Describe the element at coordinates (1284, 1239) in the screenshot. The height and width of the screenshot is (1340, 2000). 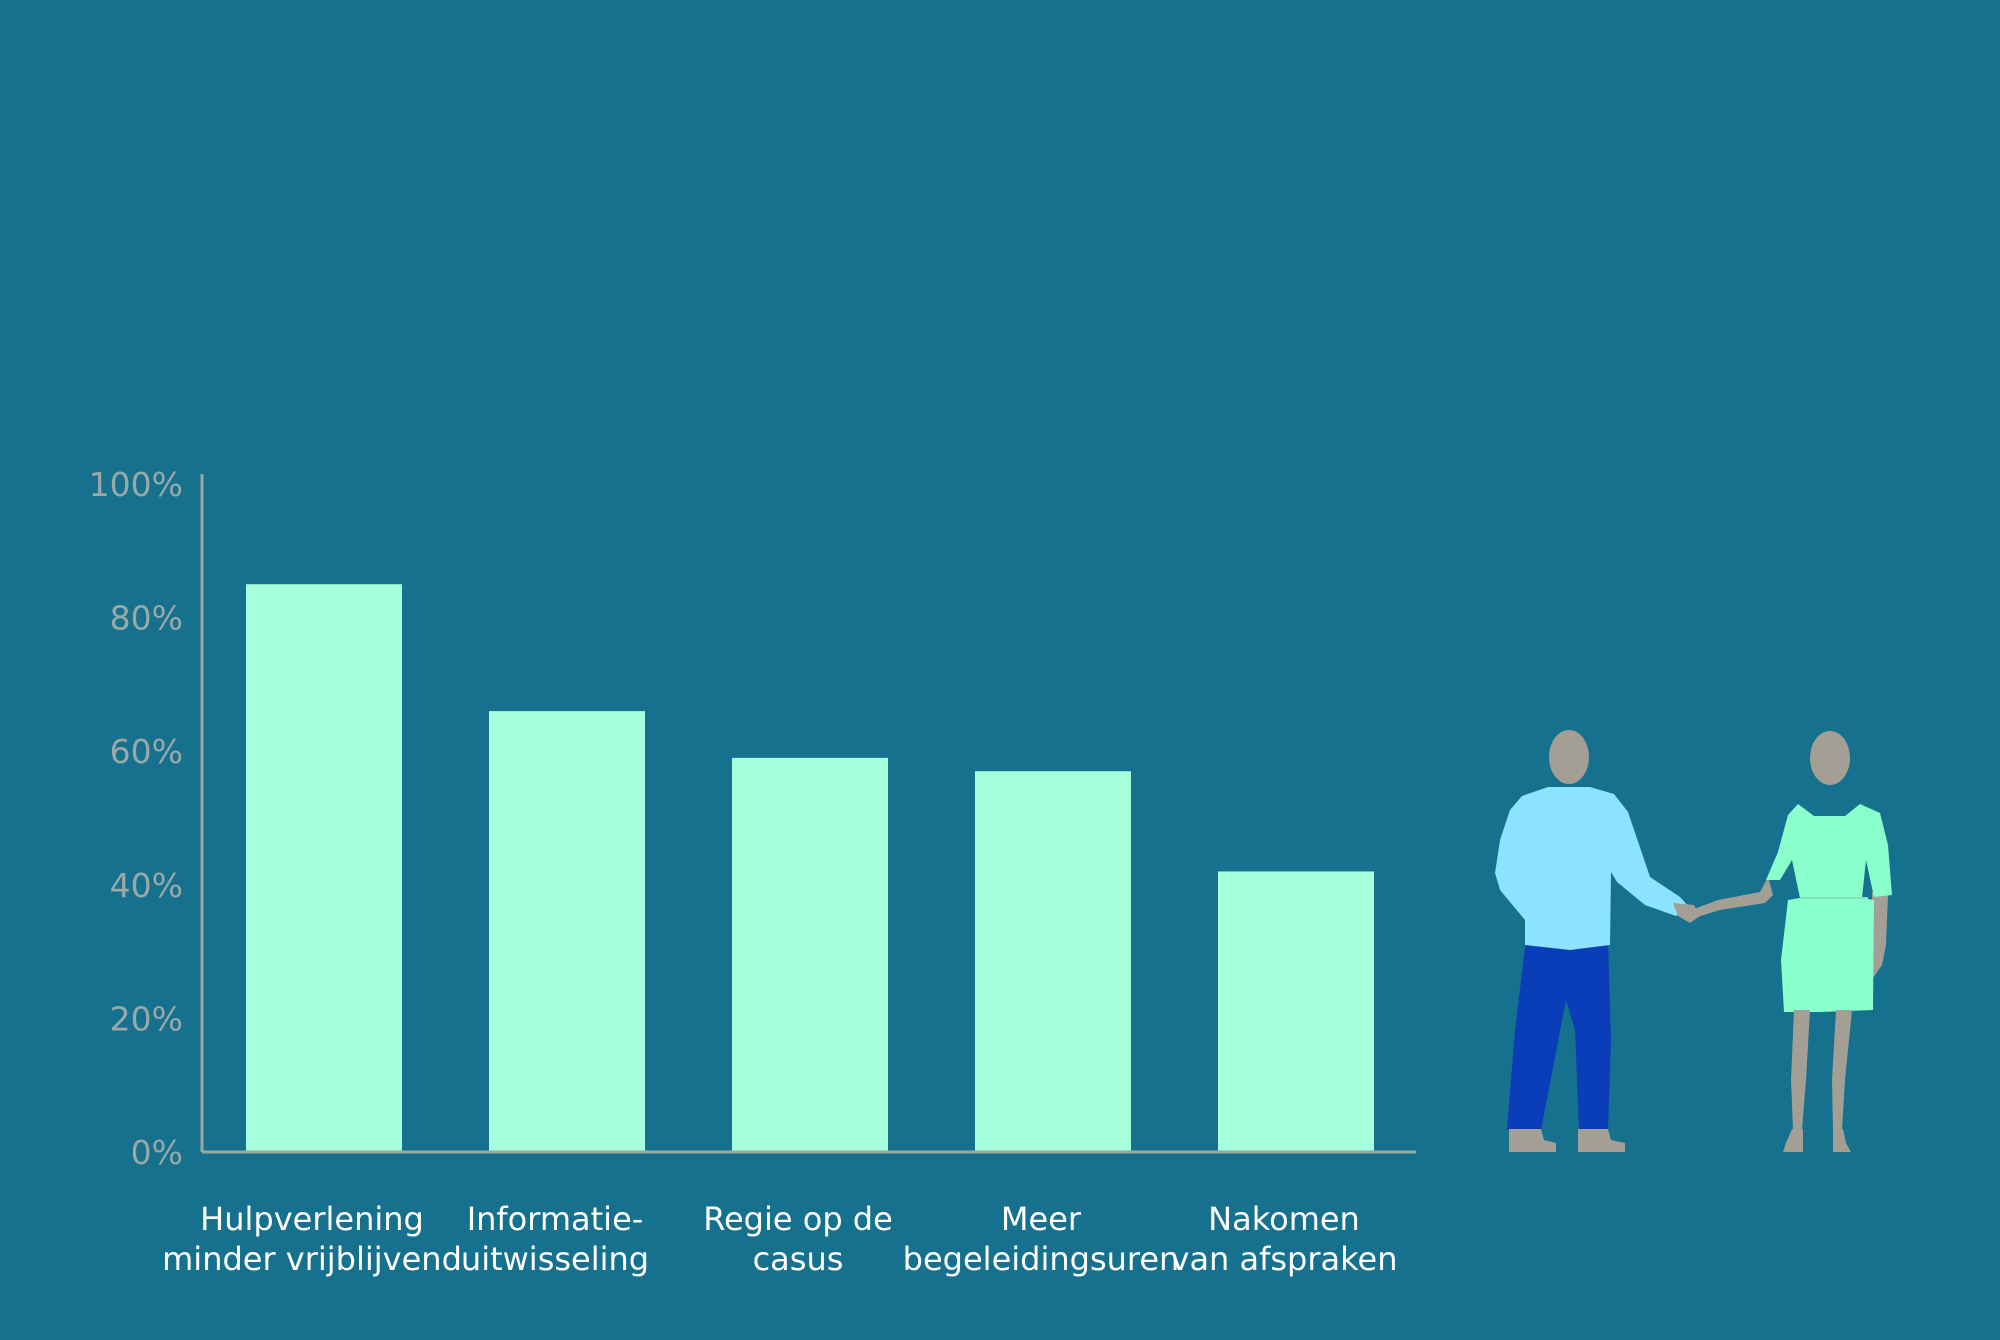
I see `x-category-label: Nakomen van afspraken` at that location.